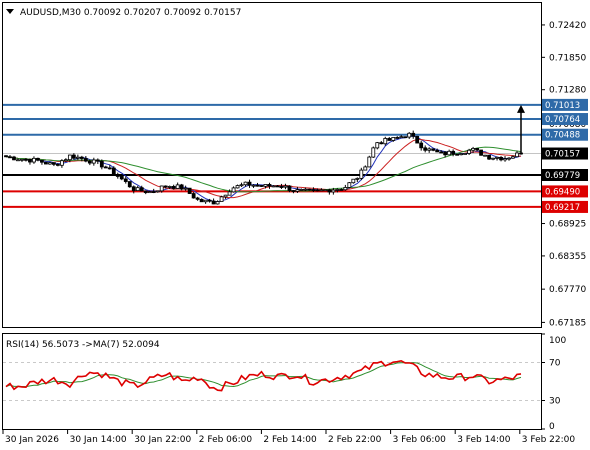 This screenshot has width=590, height=450. What do you see at coordinates (10, 11) in the screenshot?
I see `dropdown-triangle-icon` at bounding box center [10, 11].